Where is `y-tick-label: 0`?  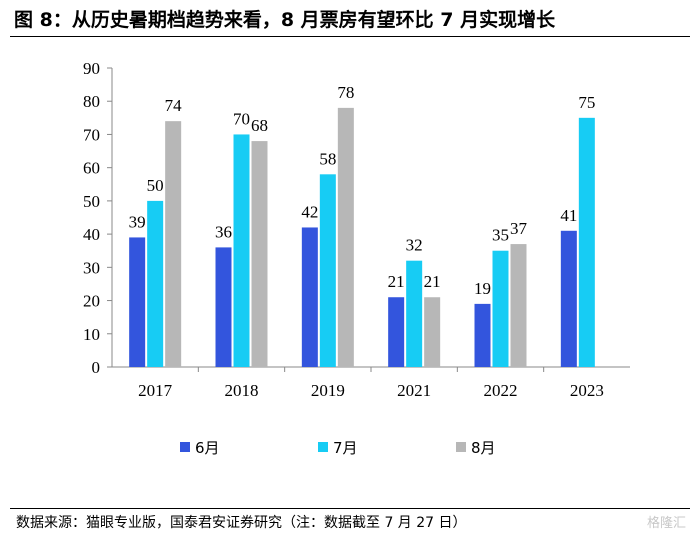 y-tick-label: 0 is located at coordinates (96, 367).